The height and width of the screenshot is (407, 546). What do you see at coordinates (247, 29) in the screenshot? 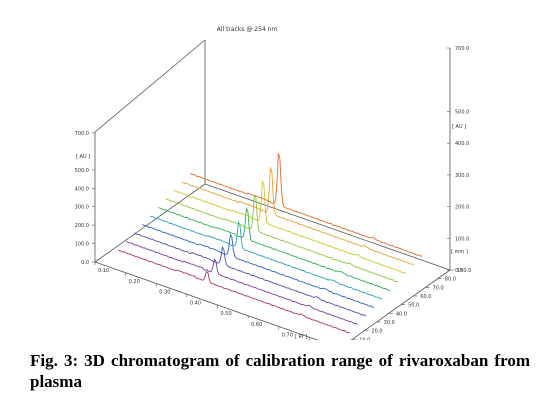
I see `chart-title: All tracks @ 254 nm` at bounding box center [247, 29].